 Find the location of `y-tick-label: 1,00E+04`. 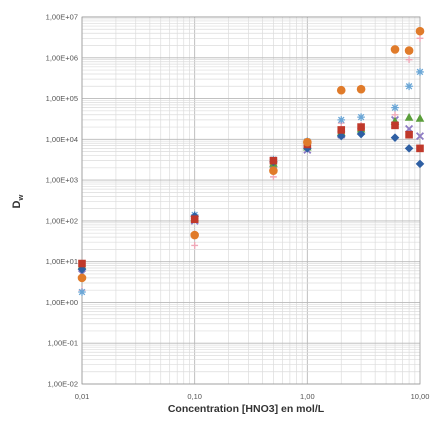

y-tick-label: 1,00E+04 is located at coordinates (62, 139).